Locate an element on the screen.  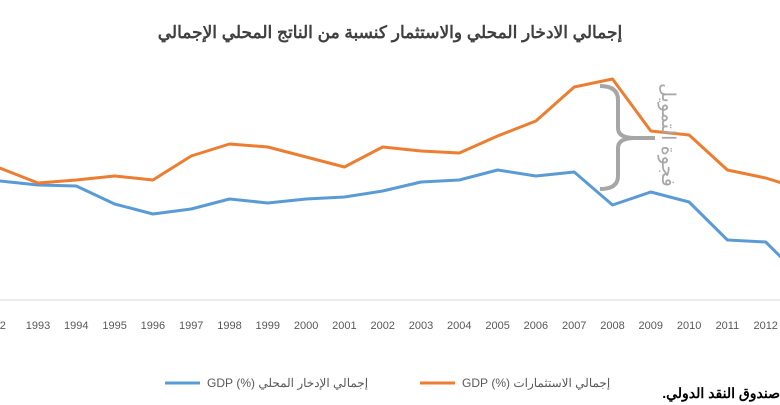
x-tick-label: 1997 is located at coordinates (191, 326).